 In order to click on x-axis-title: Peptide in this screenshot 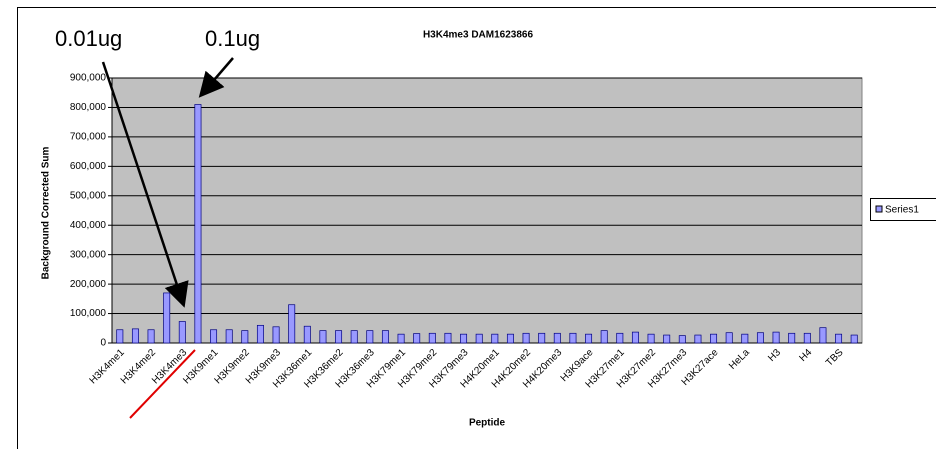, I will do `click(487, 423)`.